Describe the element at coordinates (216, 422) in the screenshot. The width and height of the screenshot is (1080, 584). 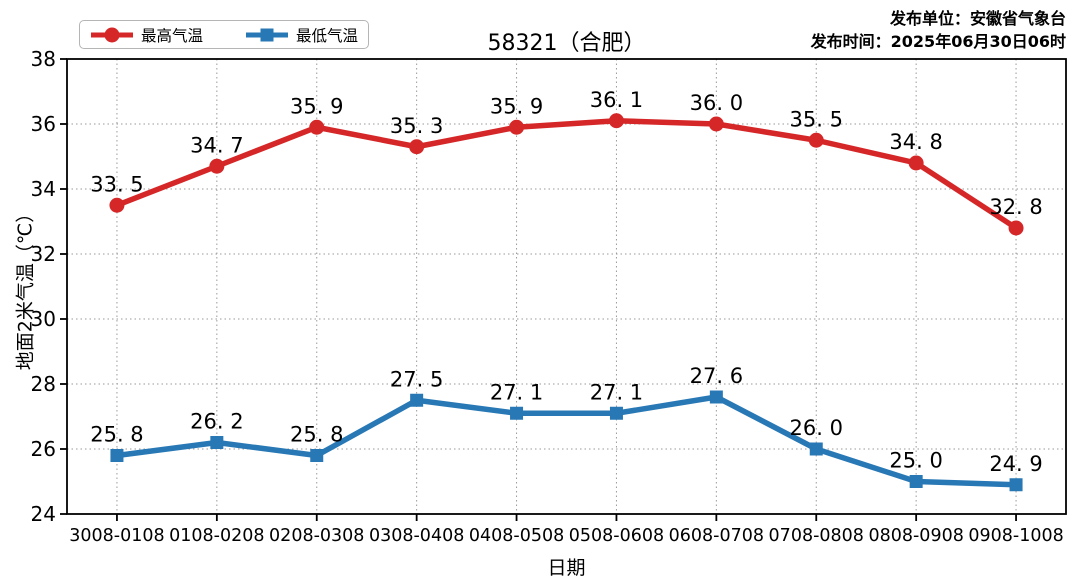
I see `data-point-label-min: 26. 2` at that location.